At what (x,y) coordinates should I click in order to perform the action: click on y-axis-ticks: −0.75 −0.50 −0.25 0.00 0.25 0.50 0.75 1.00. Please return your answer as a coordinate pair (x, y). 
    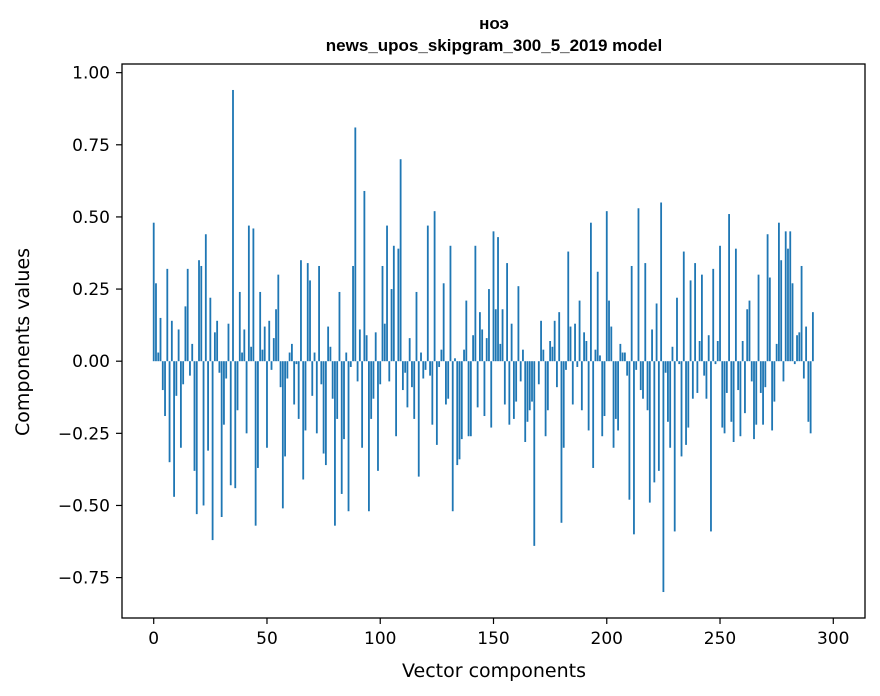
    Looking at the image, I should click on (90, 326).